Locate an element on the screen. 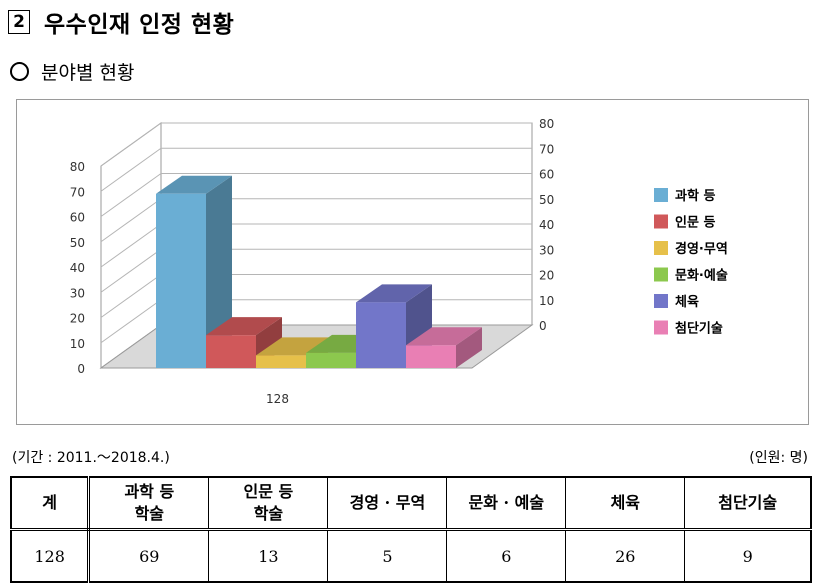  table-header-row: 계 과학 등 학술 인문 등 학술 경영 · 무역 문화 · 예술 체육 첨단기술 is located at coordinates (411, 503).